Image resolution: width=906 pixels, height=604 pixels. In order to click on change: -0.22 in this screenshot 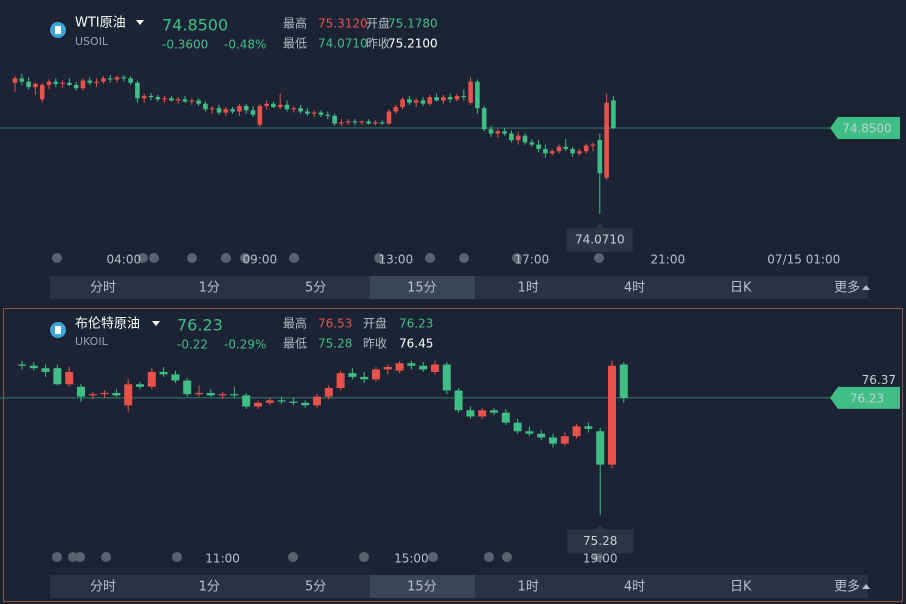, I will do `click(192, 345)`.